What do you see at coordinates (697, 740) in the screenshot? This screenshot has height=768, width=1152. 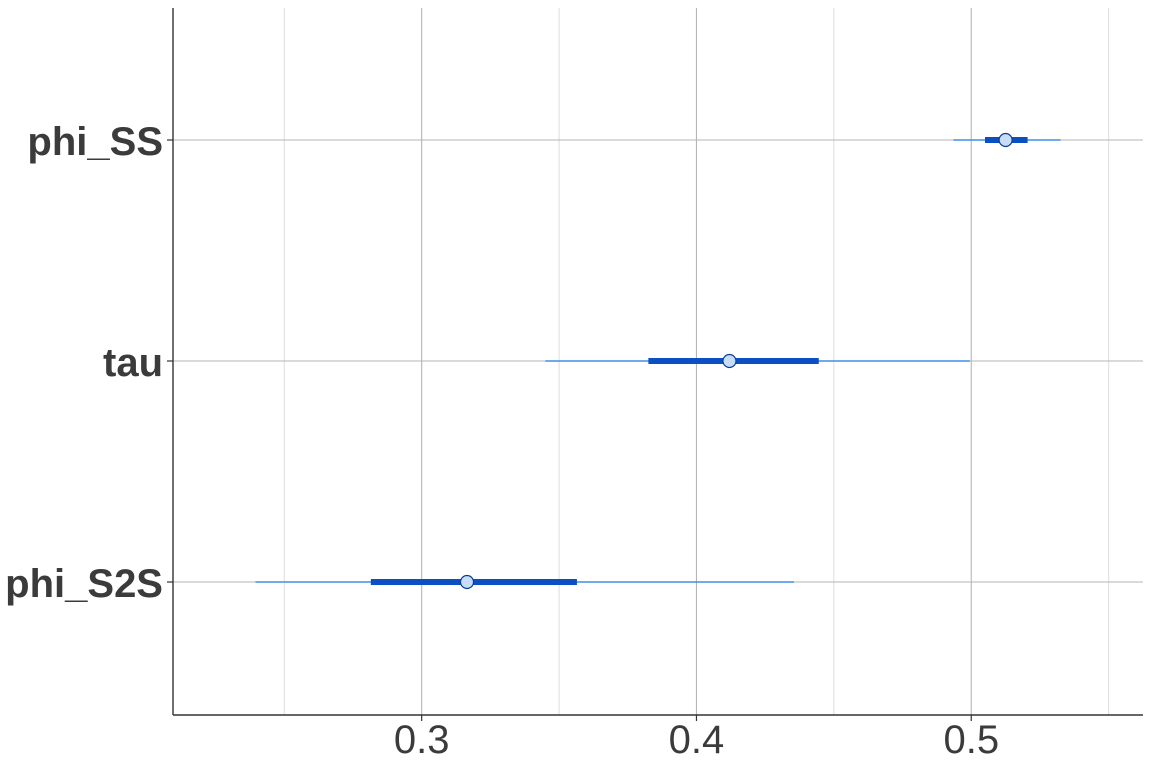 I see `x-tick-label: 0.4` at bounding box center [697, 740].